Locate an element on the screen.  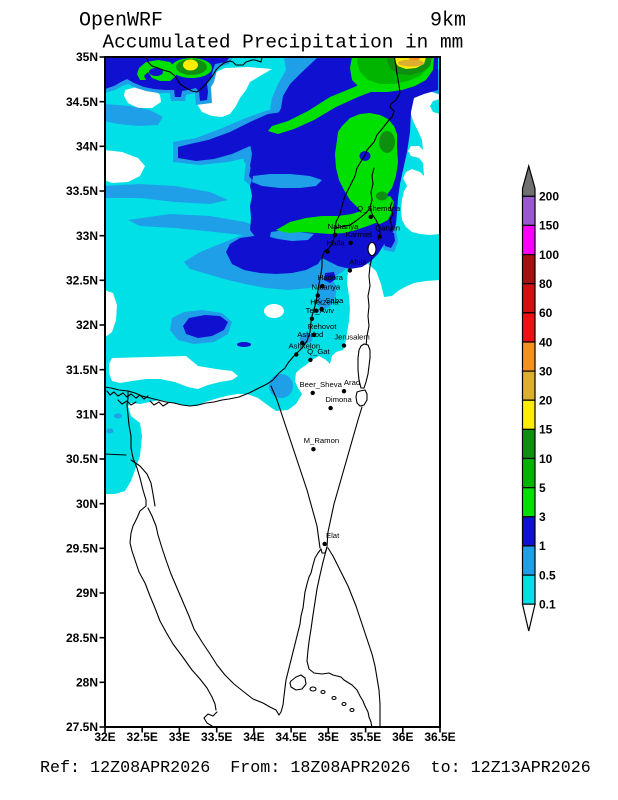
svg-text: 150 is located at coordinates (549, 226).